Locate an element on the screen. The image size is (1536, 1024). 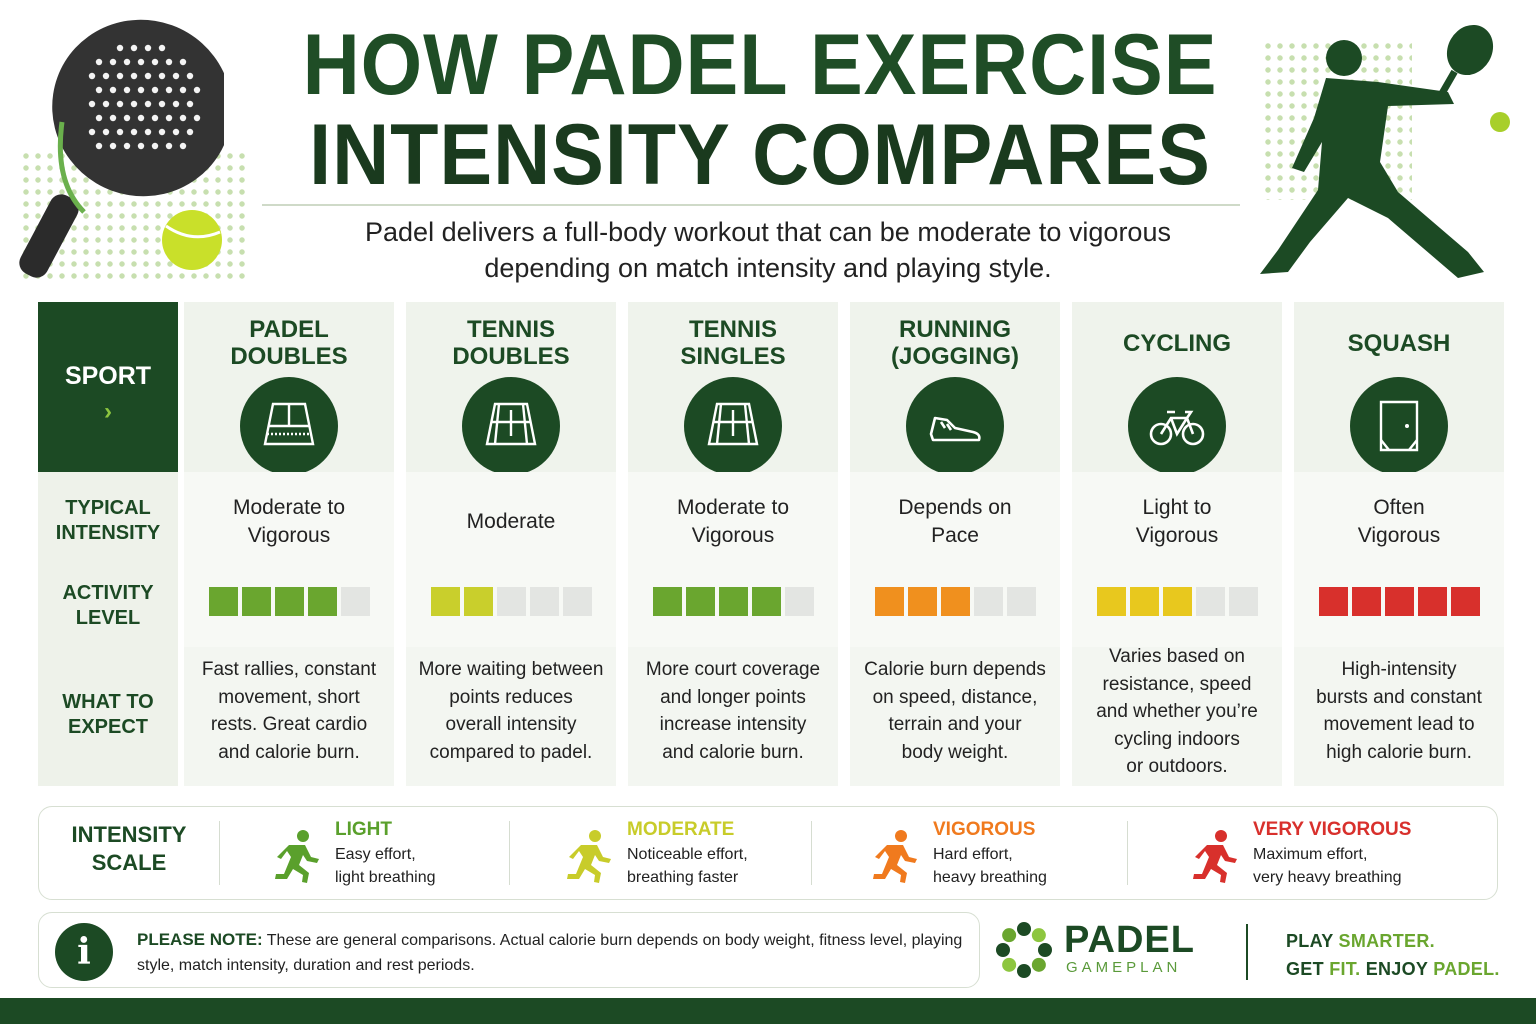
sport-name: PADEL is located at coordinates (289, 329).